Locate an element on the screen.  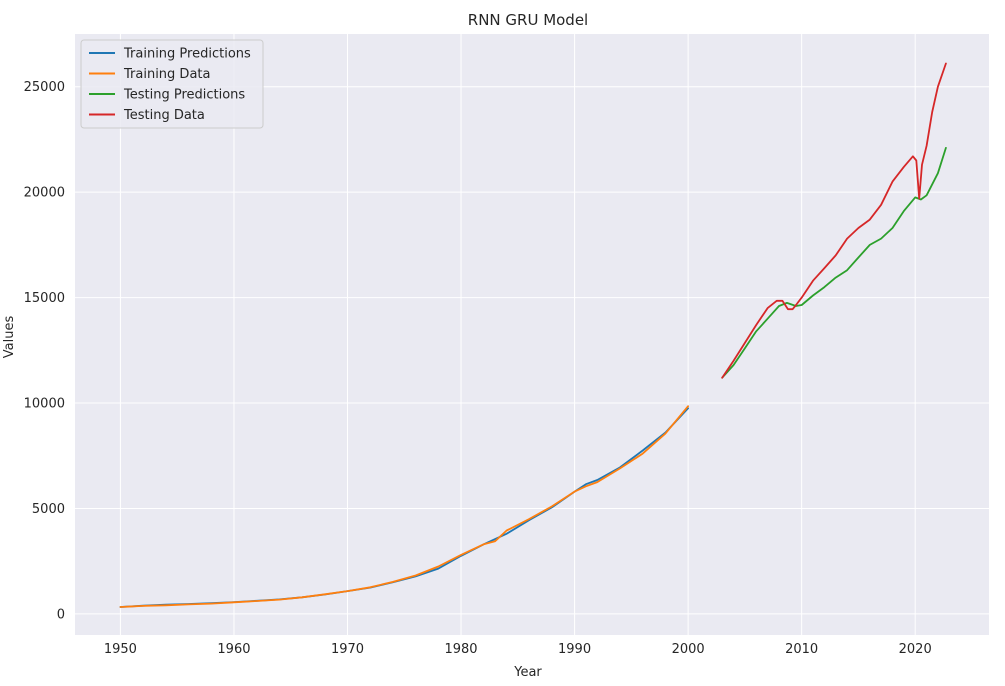
legend-box is located at coordinates (172, 84).